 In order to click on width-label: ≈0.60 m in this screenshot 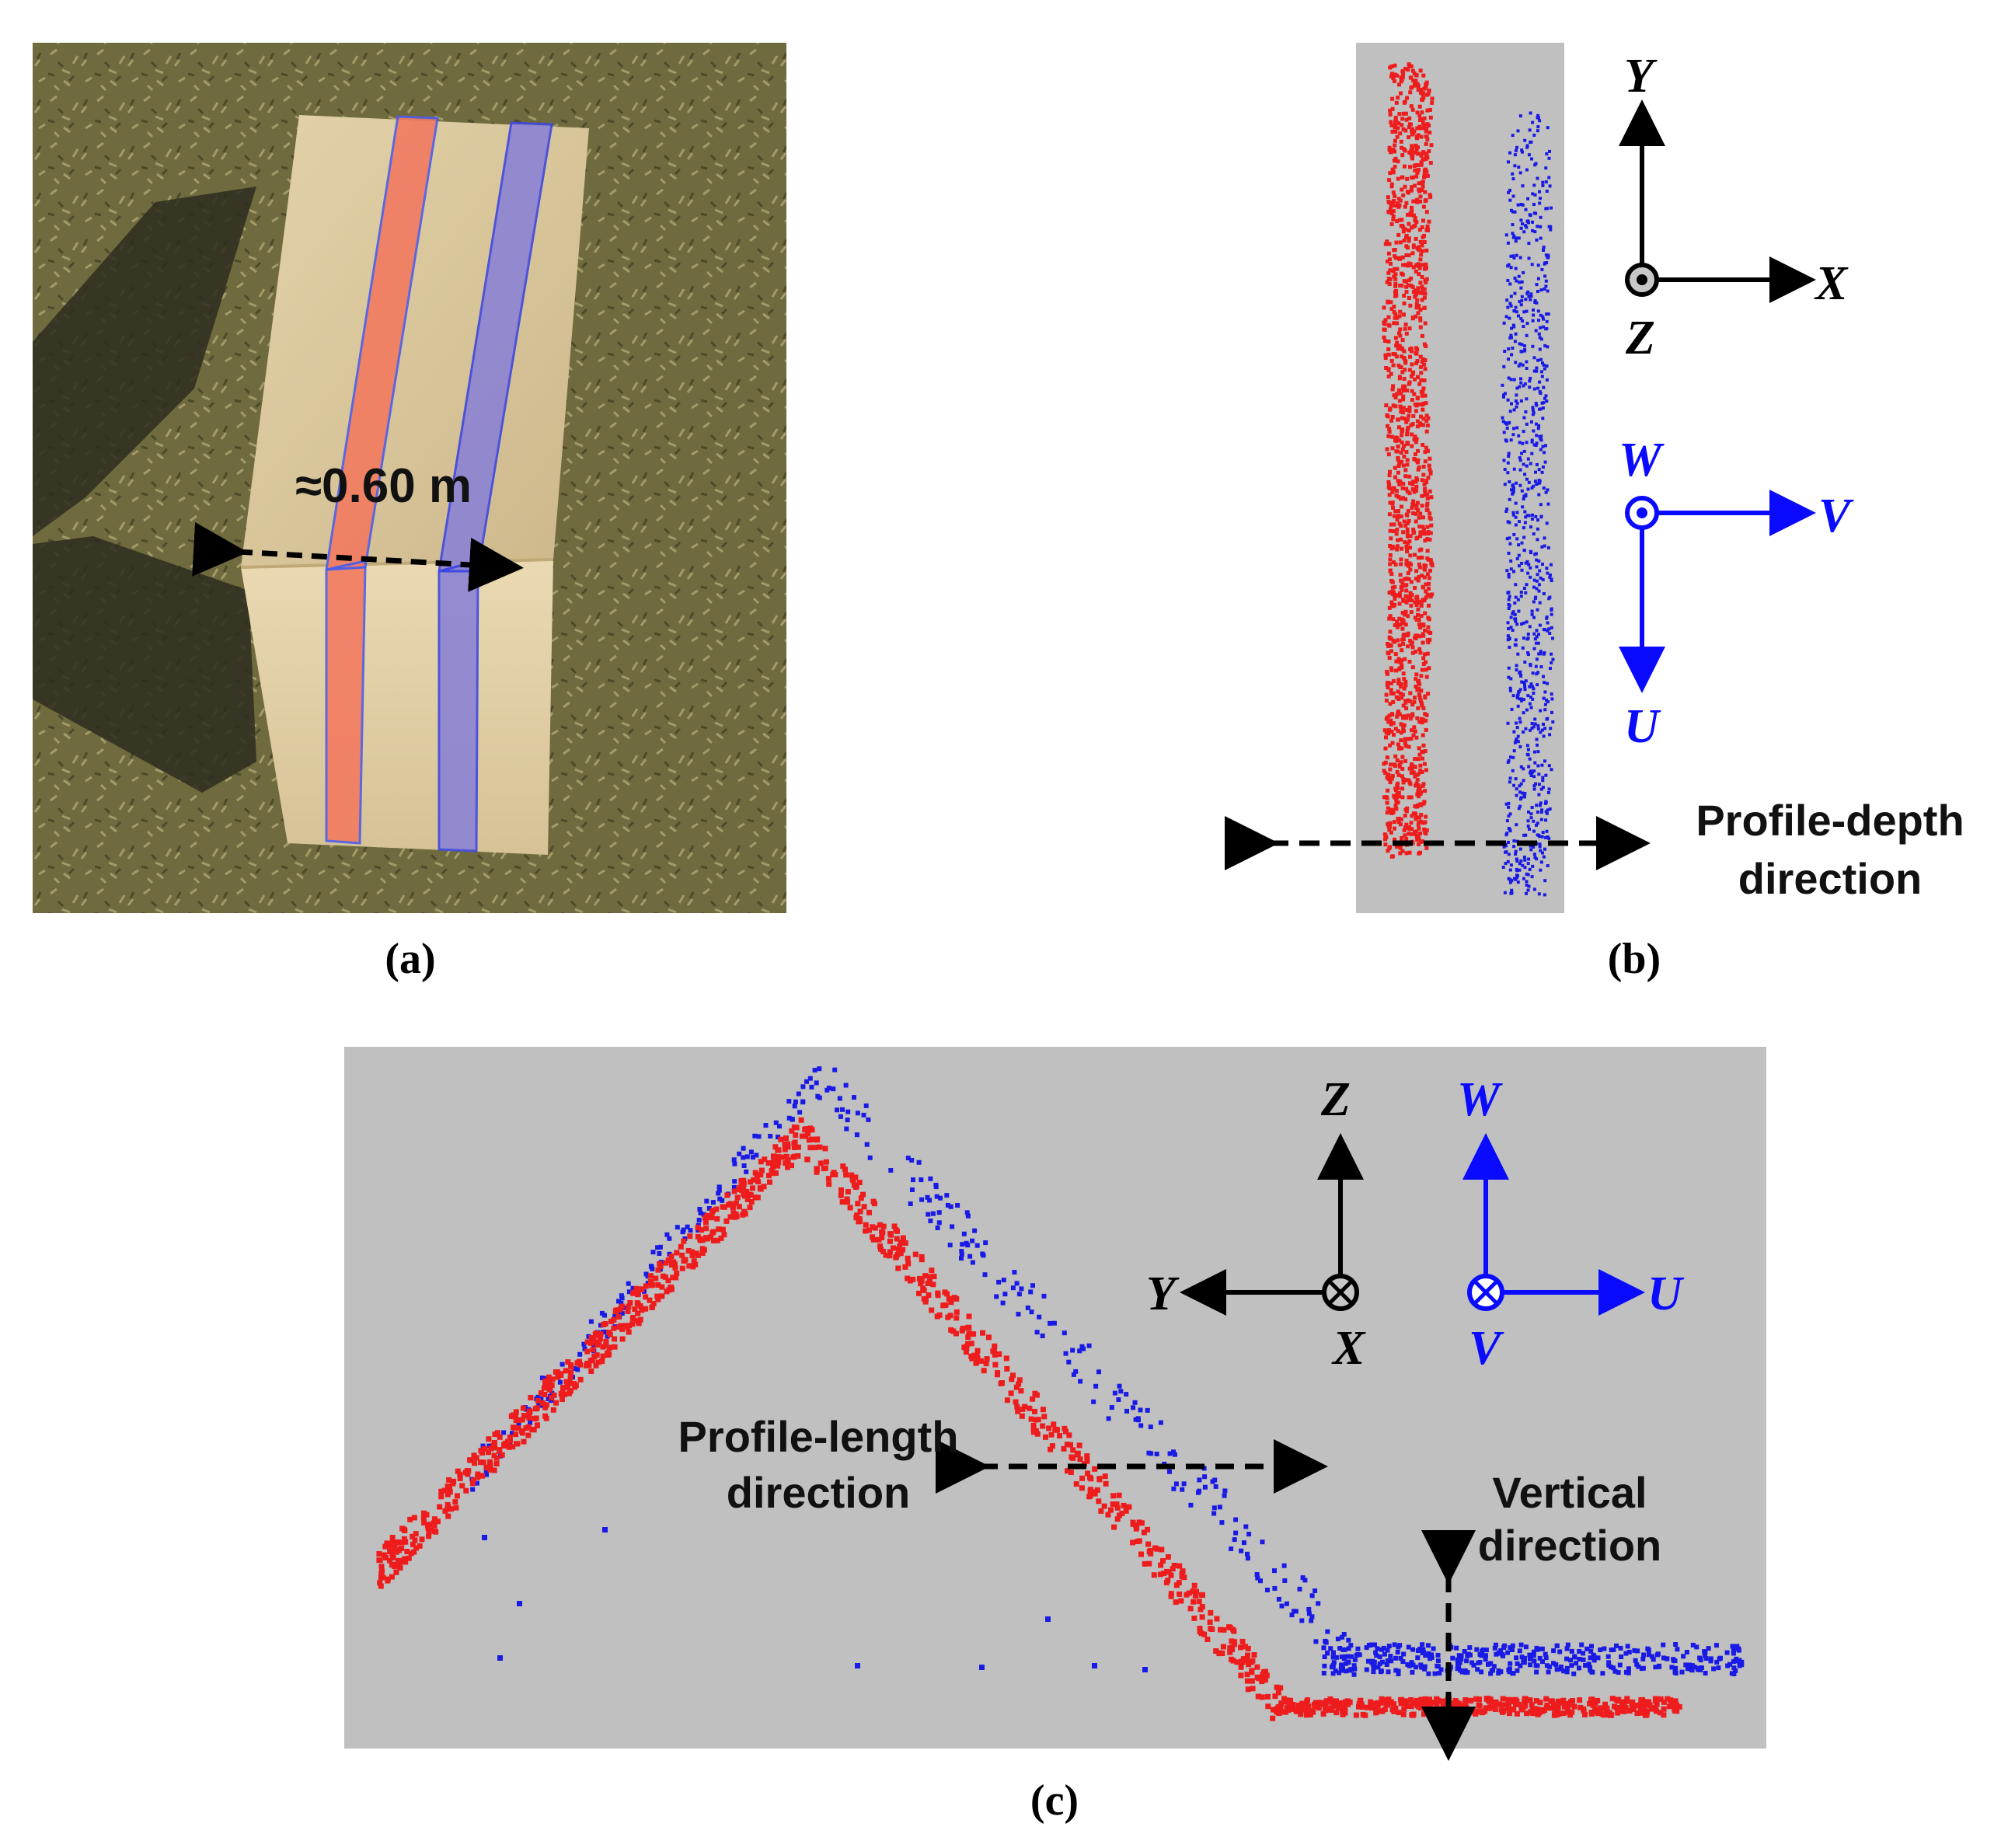, I will do `click(383, 486)`.